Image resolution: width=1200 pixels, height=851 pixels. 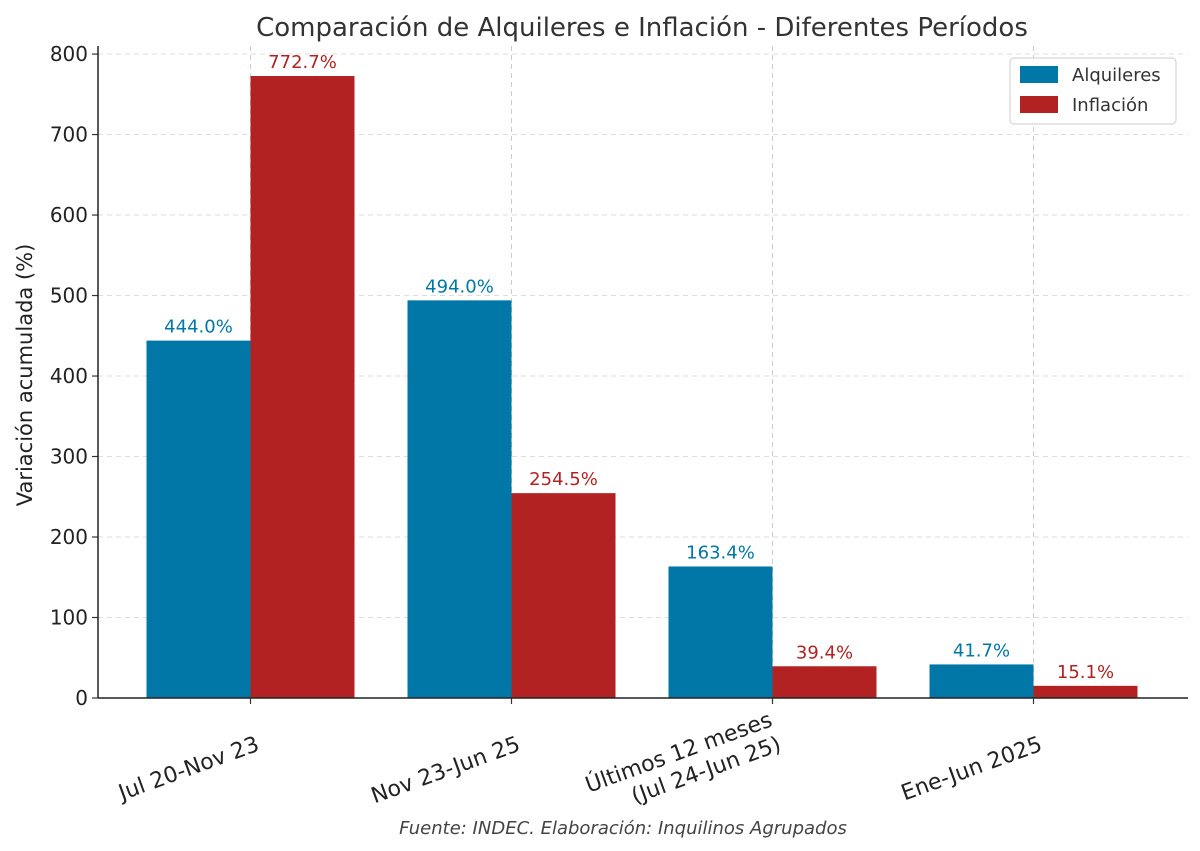 I want to click on y-tick-label: 500, so click(x=69, y=296).